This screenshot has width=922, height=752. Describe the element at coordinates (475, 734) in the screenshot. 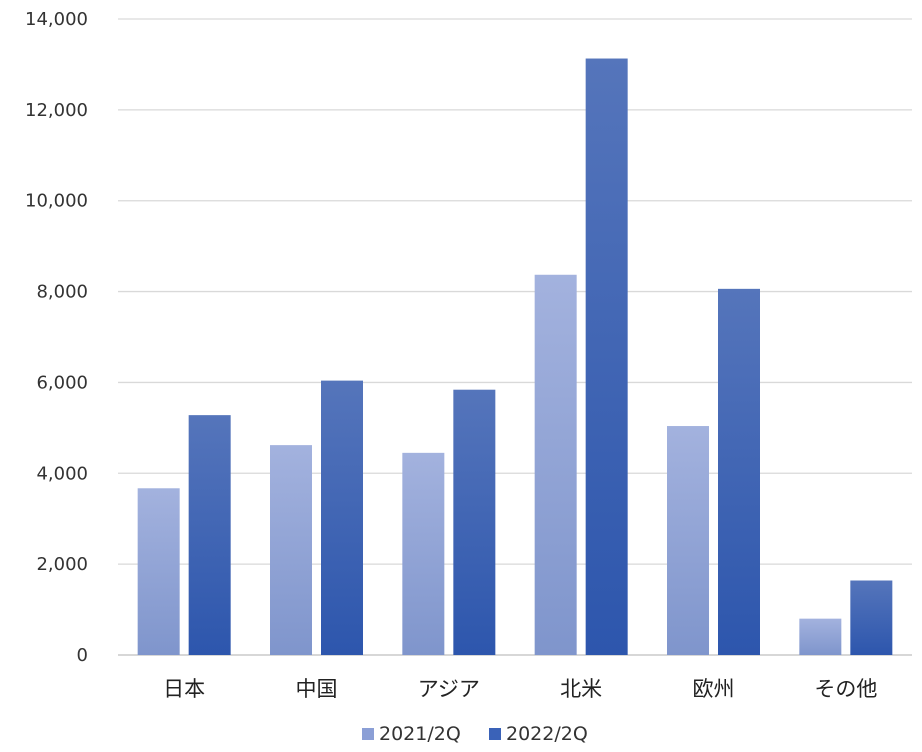

I see `legend: 2021/2Q 2022/2Q` at that location.